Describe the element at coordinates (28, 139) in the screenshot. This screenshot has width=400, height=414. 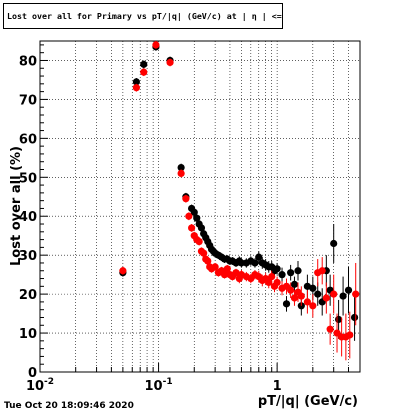
I see `y-tick-label: 60` at that location.